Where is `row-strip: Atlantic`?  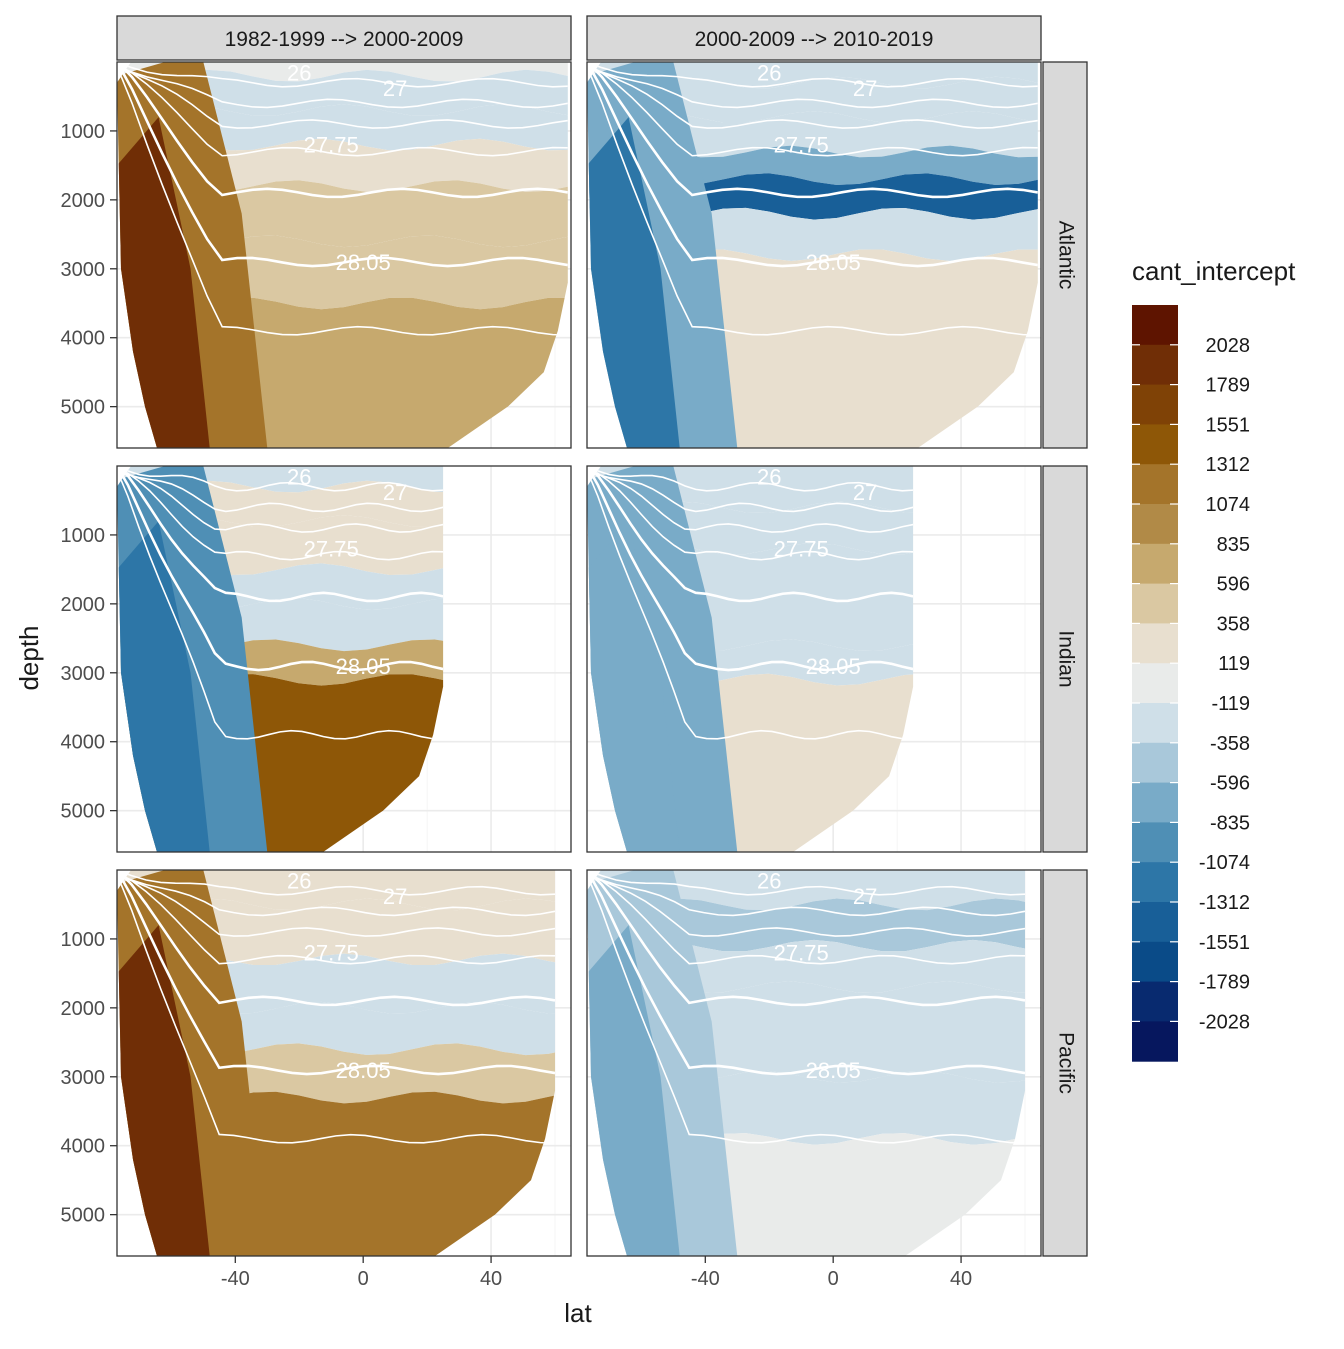
row-strip: Atlantic is located at coordinates (1065, 255).